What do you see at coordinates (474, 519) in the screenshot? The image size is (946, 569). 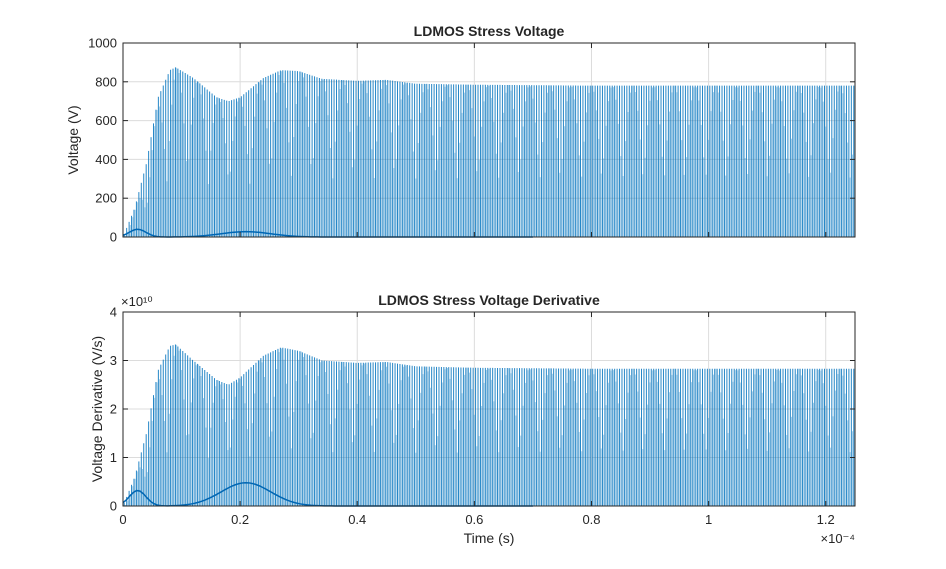 I see `x-tick-label: 0.6` at bounding box center [474, 519].